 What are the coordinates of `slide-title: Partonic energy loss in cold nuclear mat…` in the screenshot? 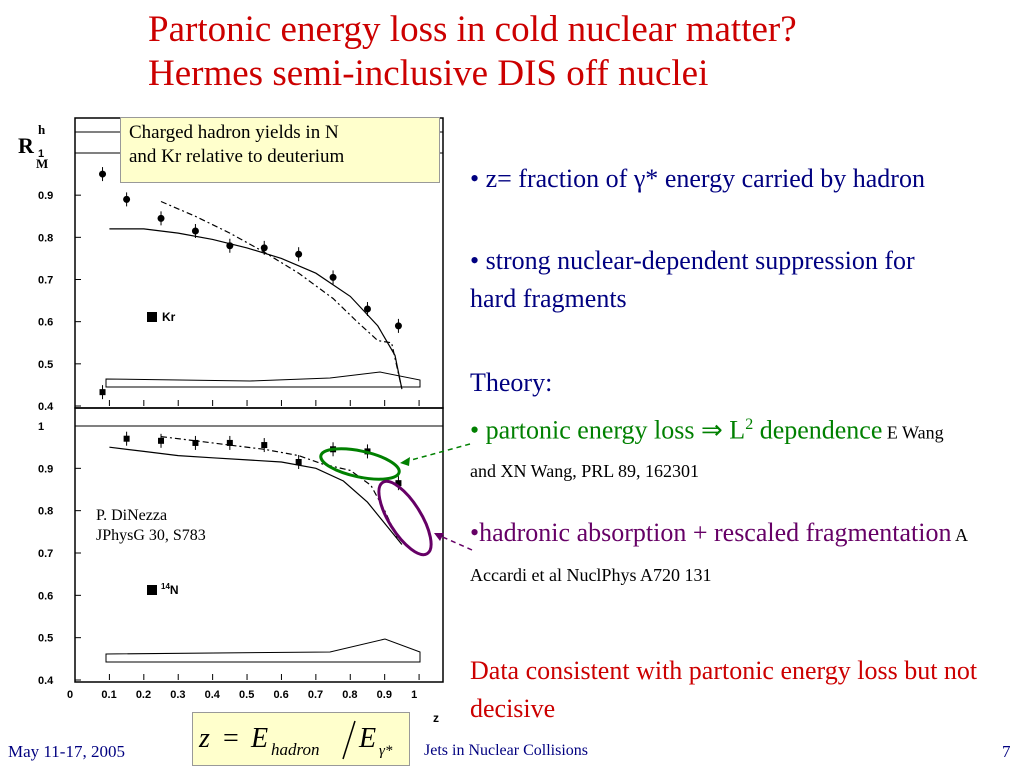 It's located at (472, 52).